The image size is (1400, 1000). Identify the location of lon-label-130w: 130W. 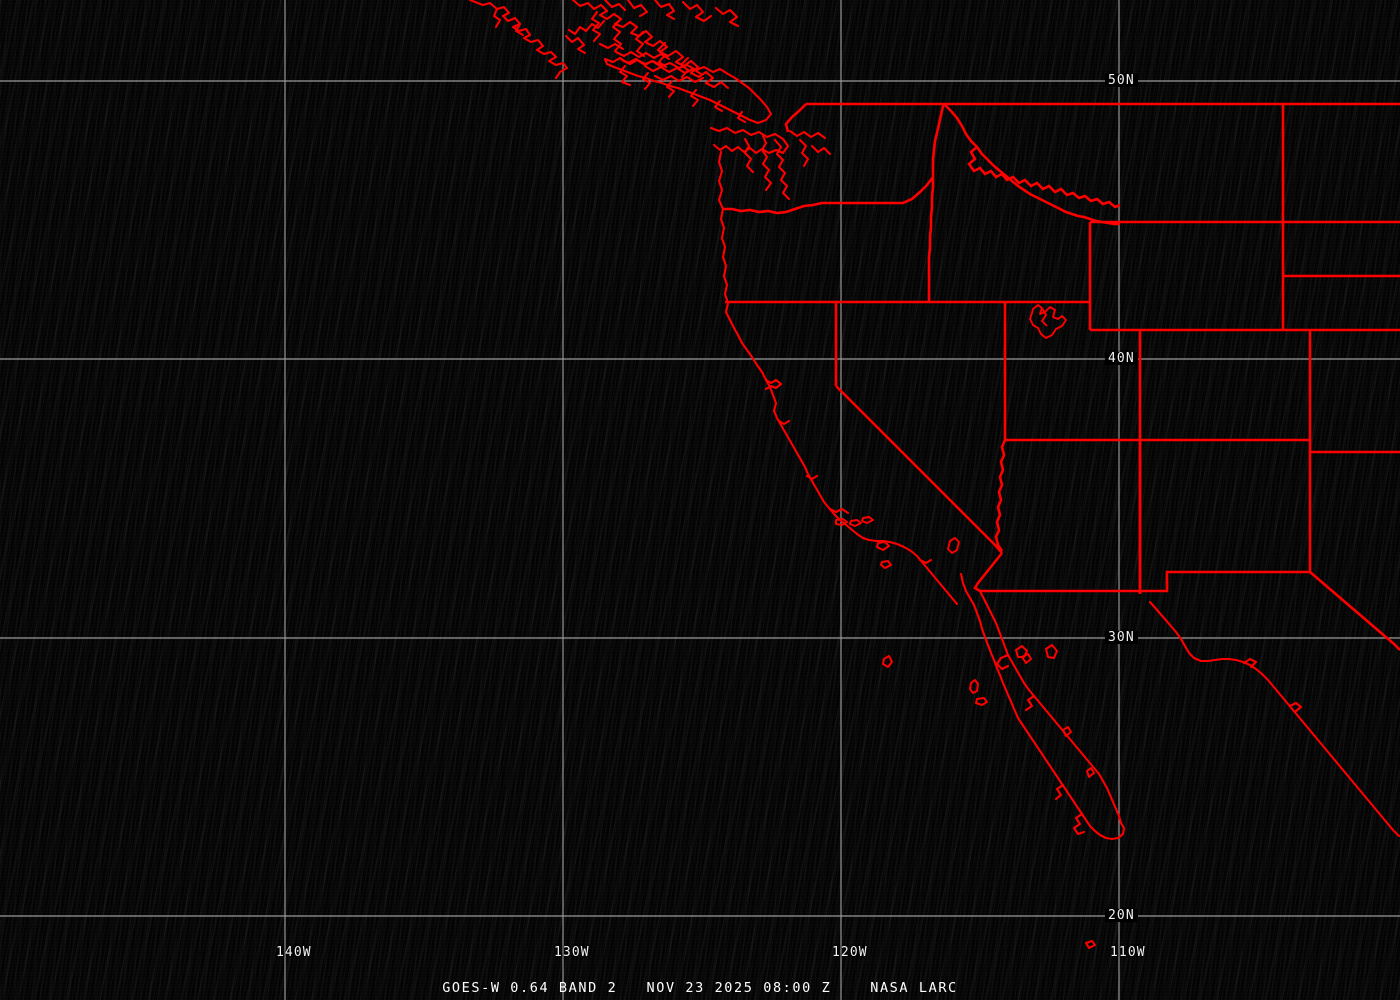
(572, 952).